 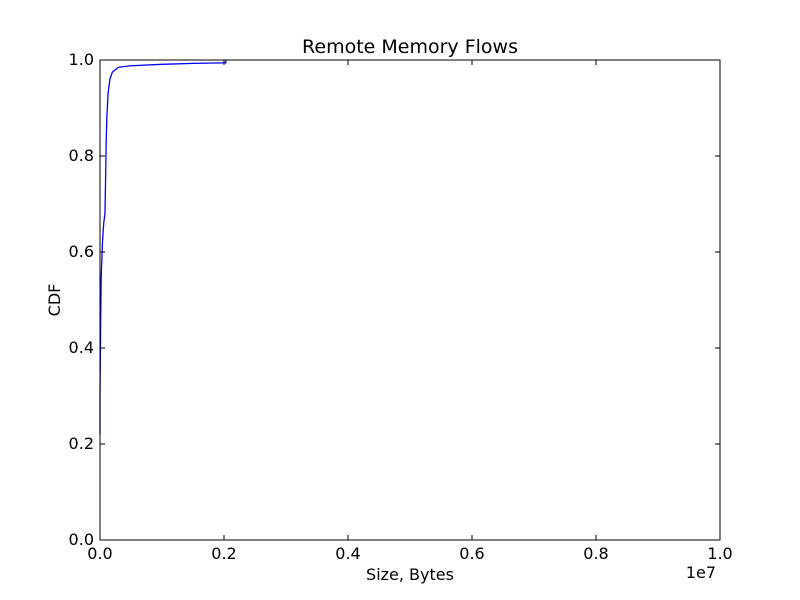 What do you see at coordinates (410, 574) in the screenshot?
I see `x-axis-label: Size, Bytes` at bounding box center [410, 574].